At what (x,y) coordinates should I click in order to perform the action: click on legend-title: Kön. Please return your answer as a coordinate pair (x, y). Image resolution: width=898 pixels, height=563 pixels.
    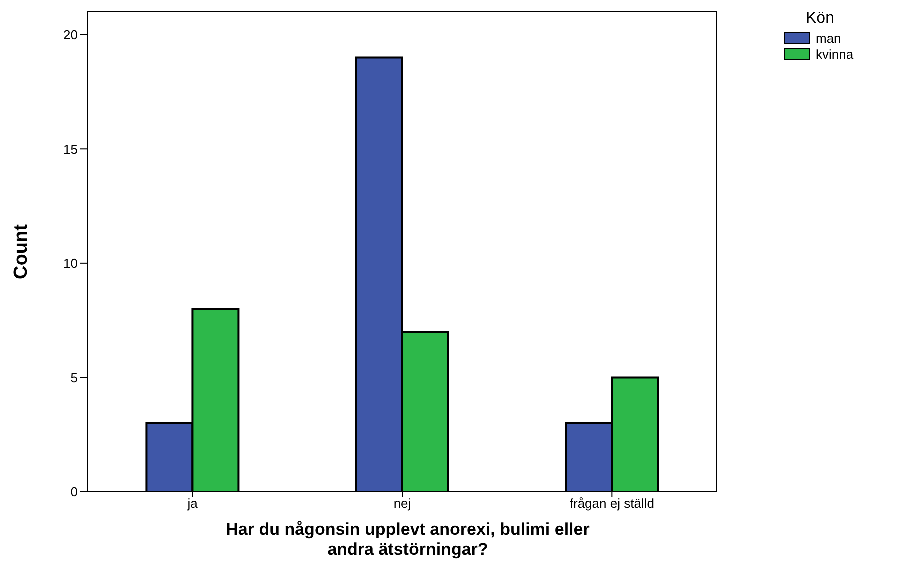
    Looking at the image, I should click on (821, 19).